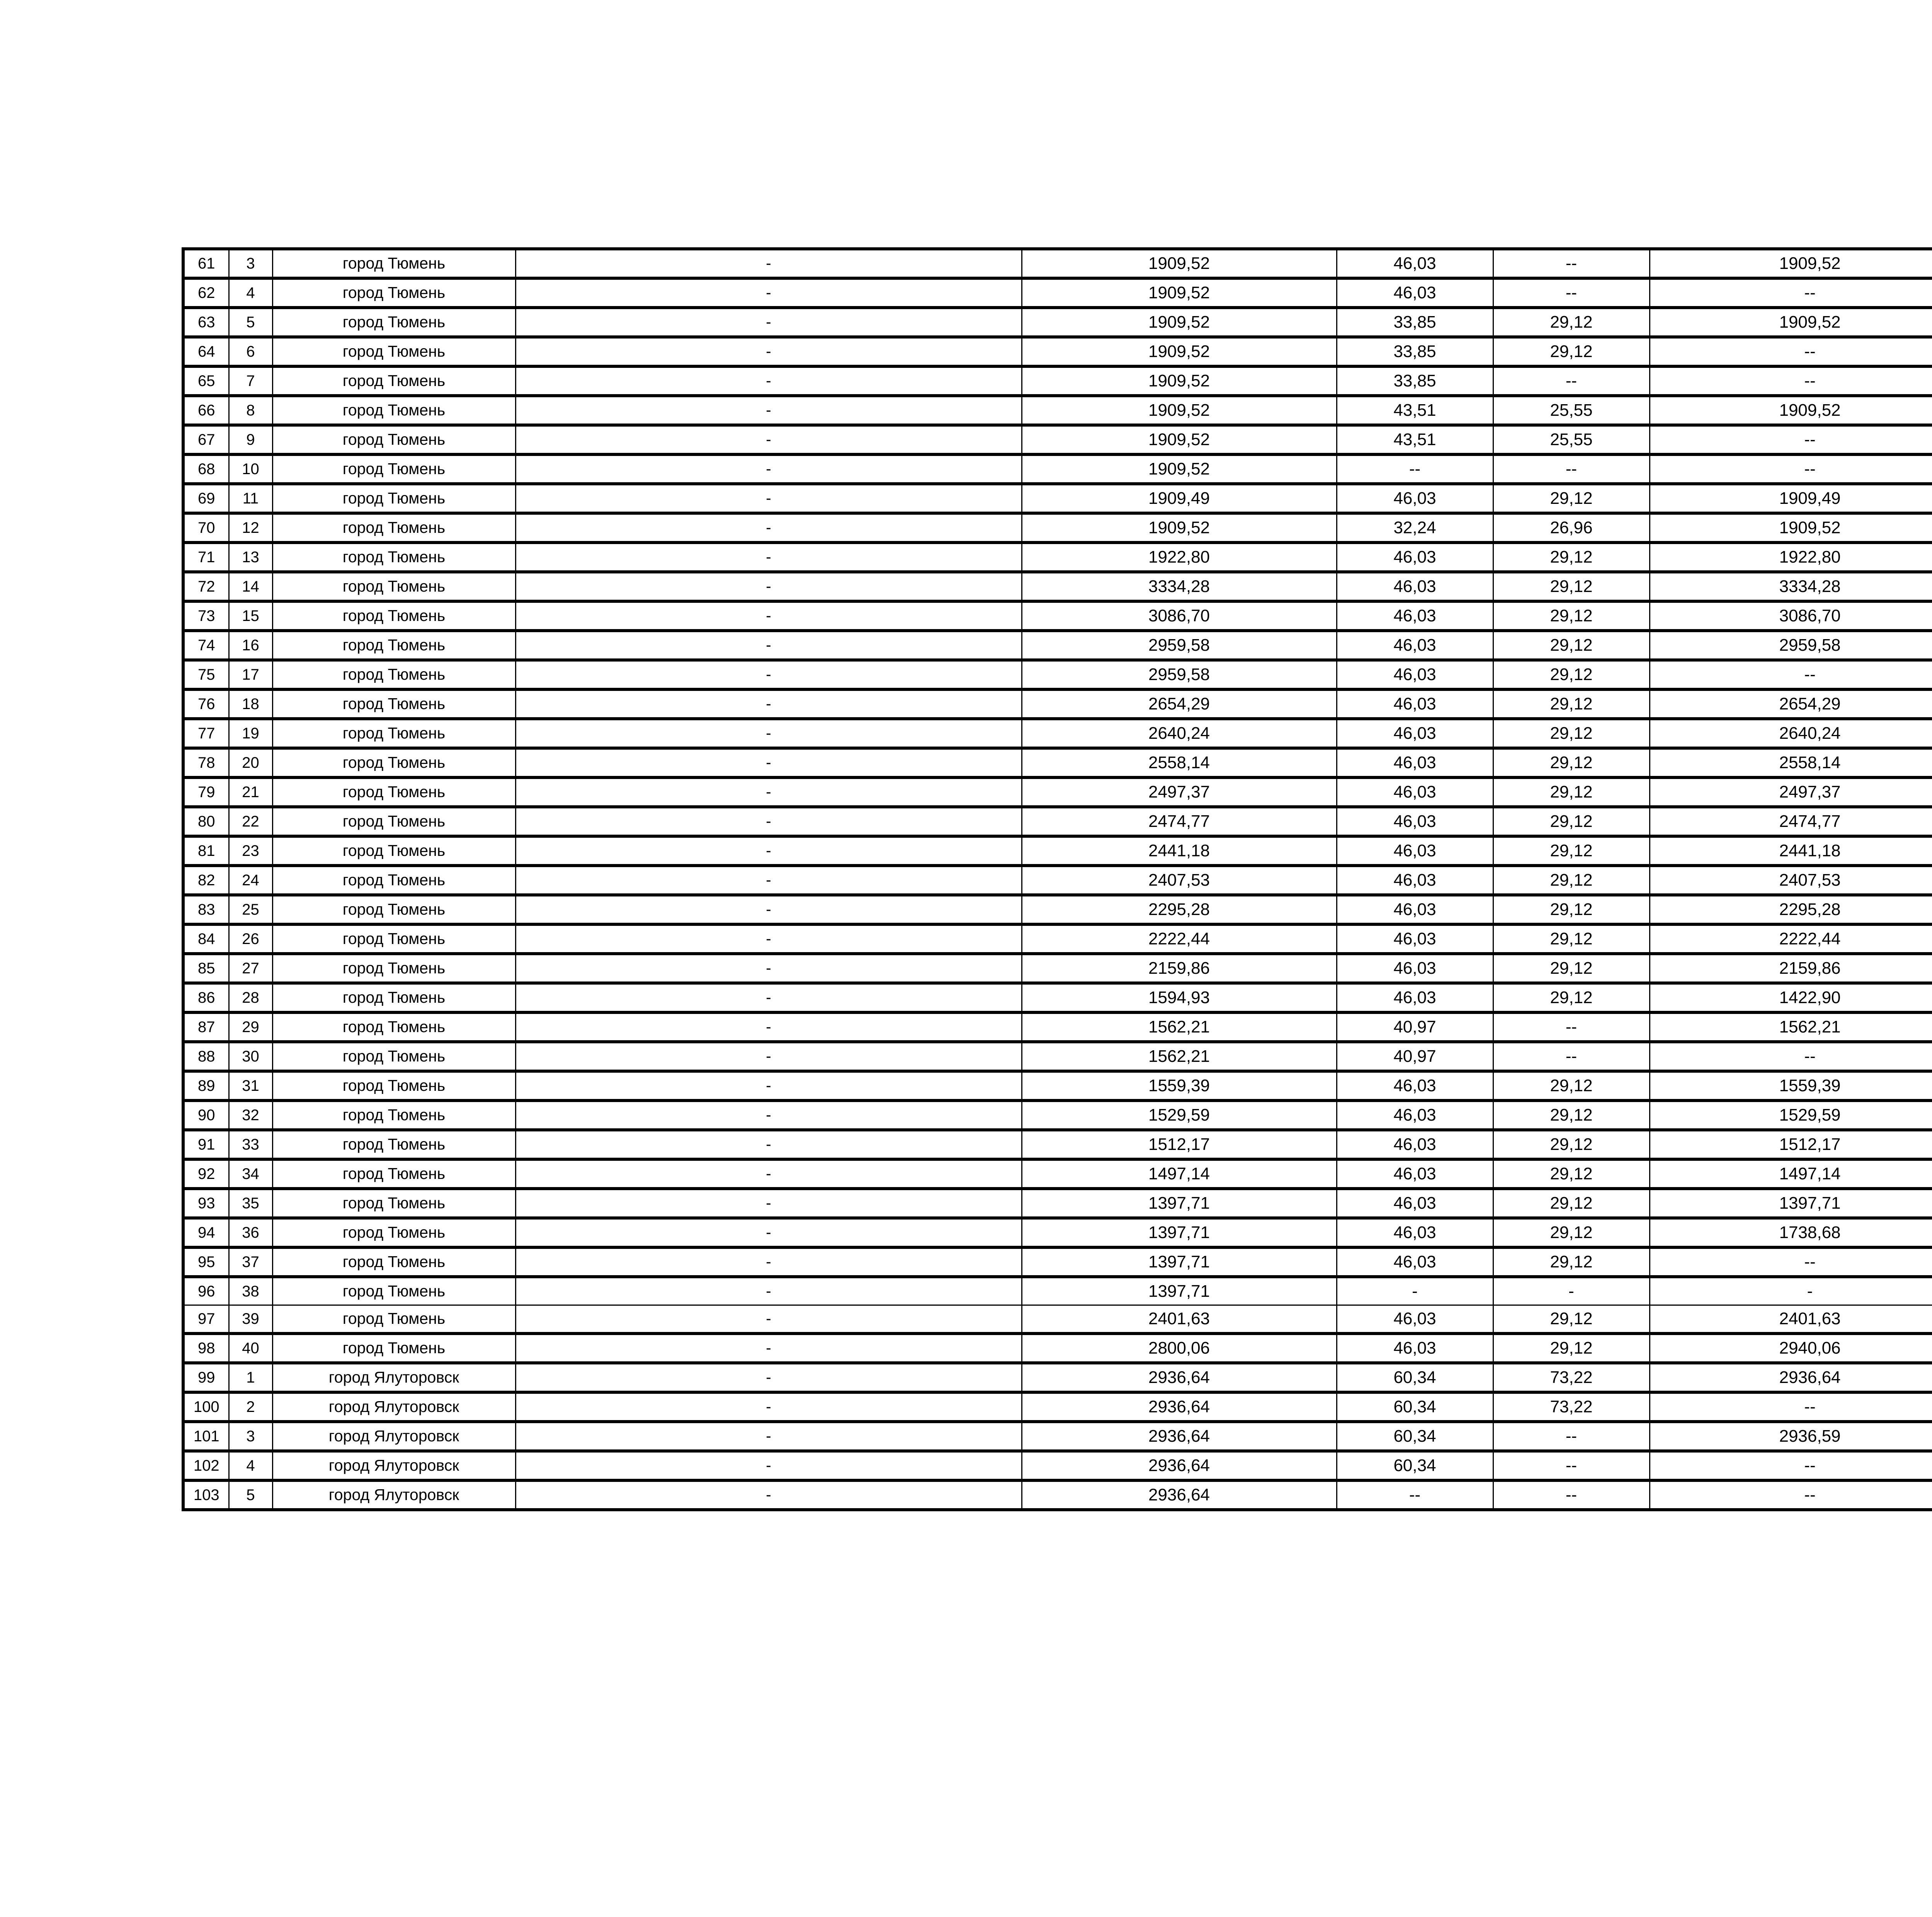 The width and height of the screenshot is (1932, 1917). I want to click on cell-sub-number: 12, so click(251, 527).